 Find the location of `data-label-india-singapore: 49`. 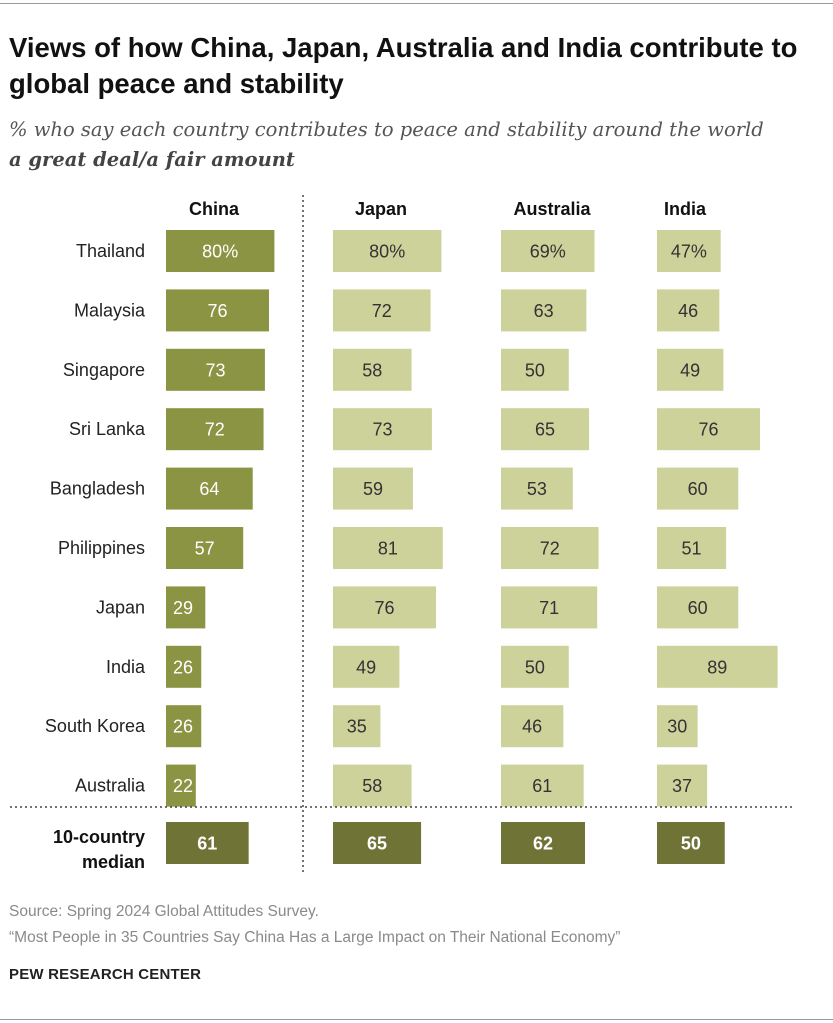

data-label-india-singapore: 49 is located at coordinates (690, 370).